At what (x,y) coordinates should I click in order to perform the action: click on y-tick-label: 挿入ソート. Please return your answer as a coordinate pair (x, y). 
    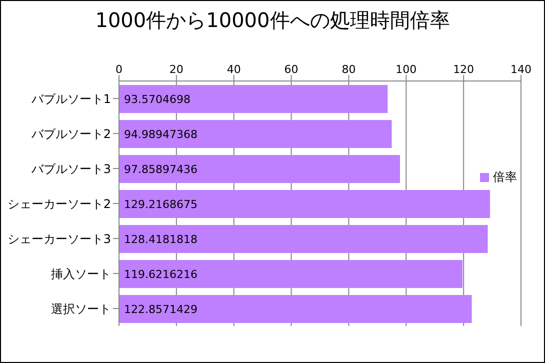
    Looking at the image, I should click on (81, 273).